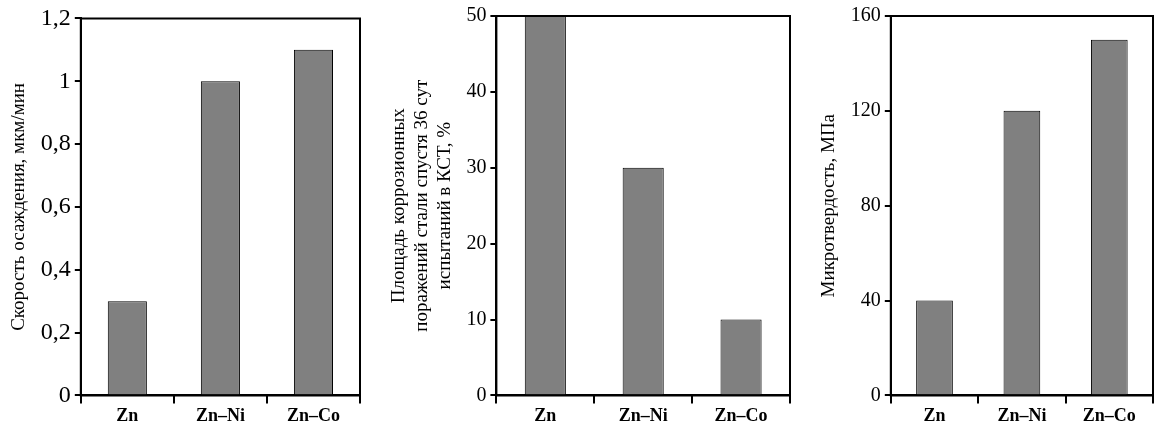 The height and width of the screenshot is (429, 1155). I want to click on y-tick-label: 120, so click(865, 109).